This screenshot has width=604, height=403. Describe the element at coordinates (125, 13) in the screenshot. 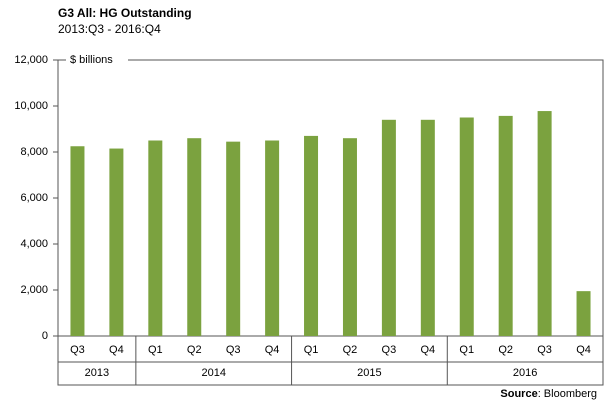

I see `chart-title: G3 All: HG Outstanding` at that location.